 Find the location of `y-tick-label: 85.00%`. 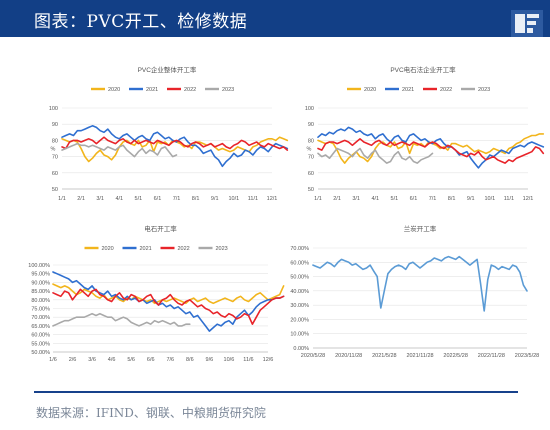

y-tick-label: 85.00% is located at coordinates (40, 292).